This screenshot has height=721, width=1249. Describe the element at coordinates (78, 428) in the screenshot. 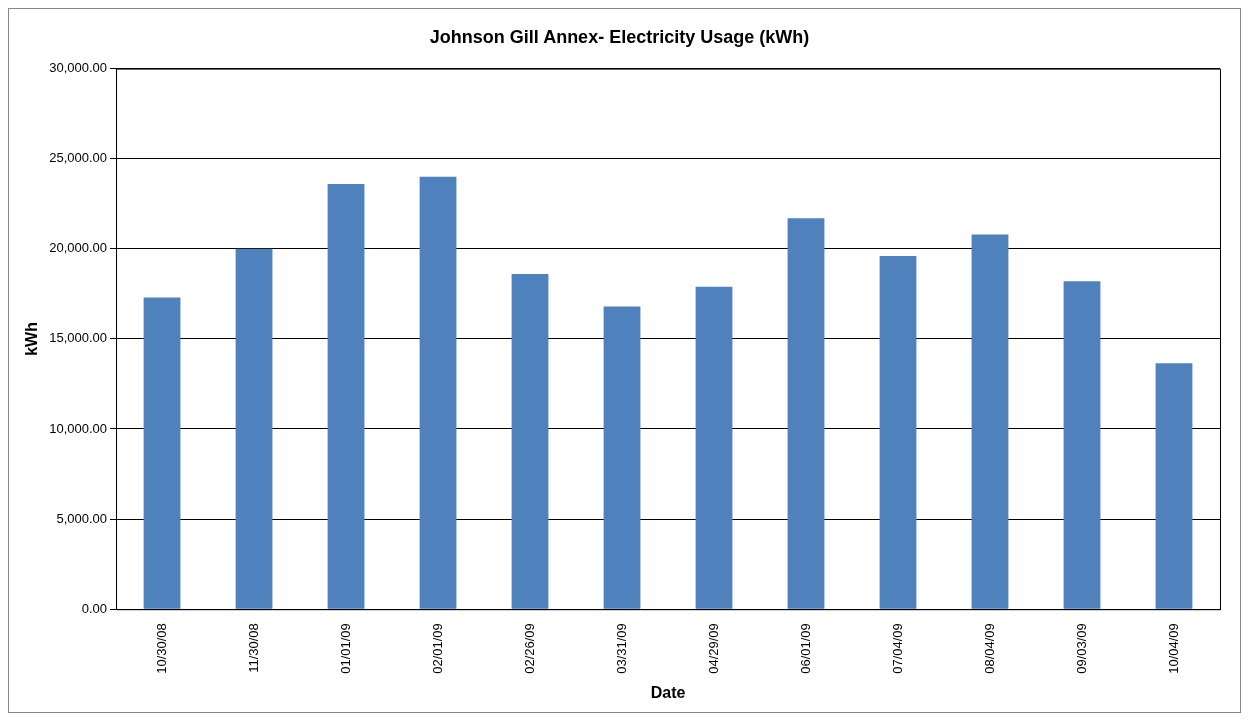

I see `y-tick-label: 10,000.00` at that location.